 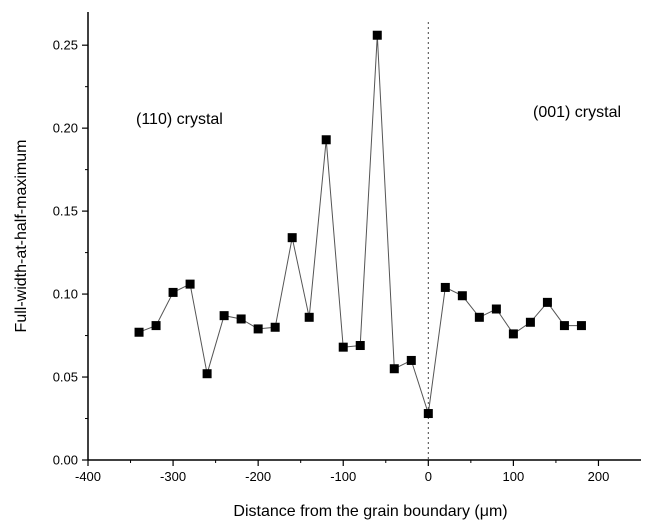 What do you see at coordinates (514, 476) in the screenshot?
I see `x-tick-label: 100` at bounding box center [514, 476].